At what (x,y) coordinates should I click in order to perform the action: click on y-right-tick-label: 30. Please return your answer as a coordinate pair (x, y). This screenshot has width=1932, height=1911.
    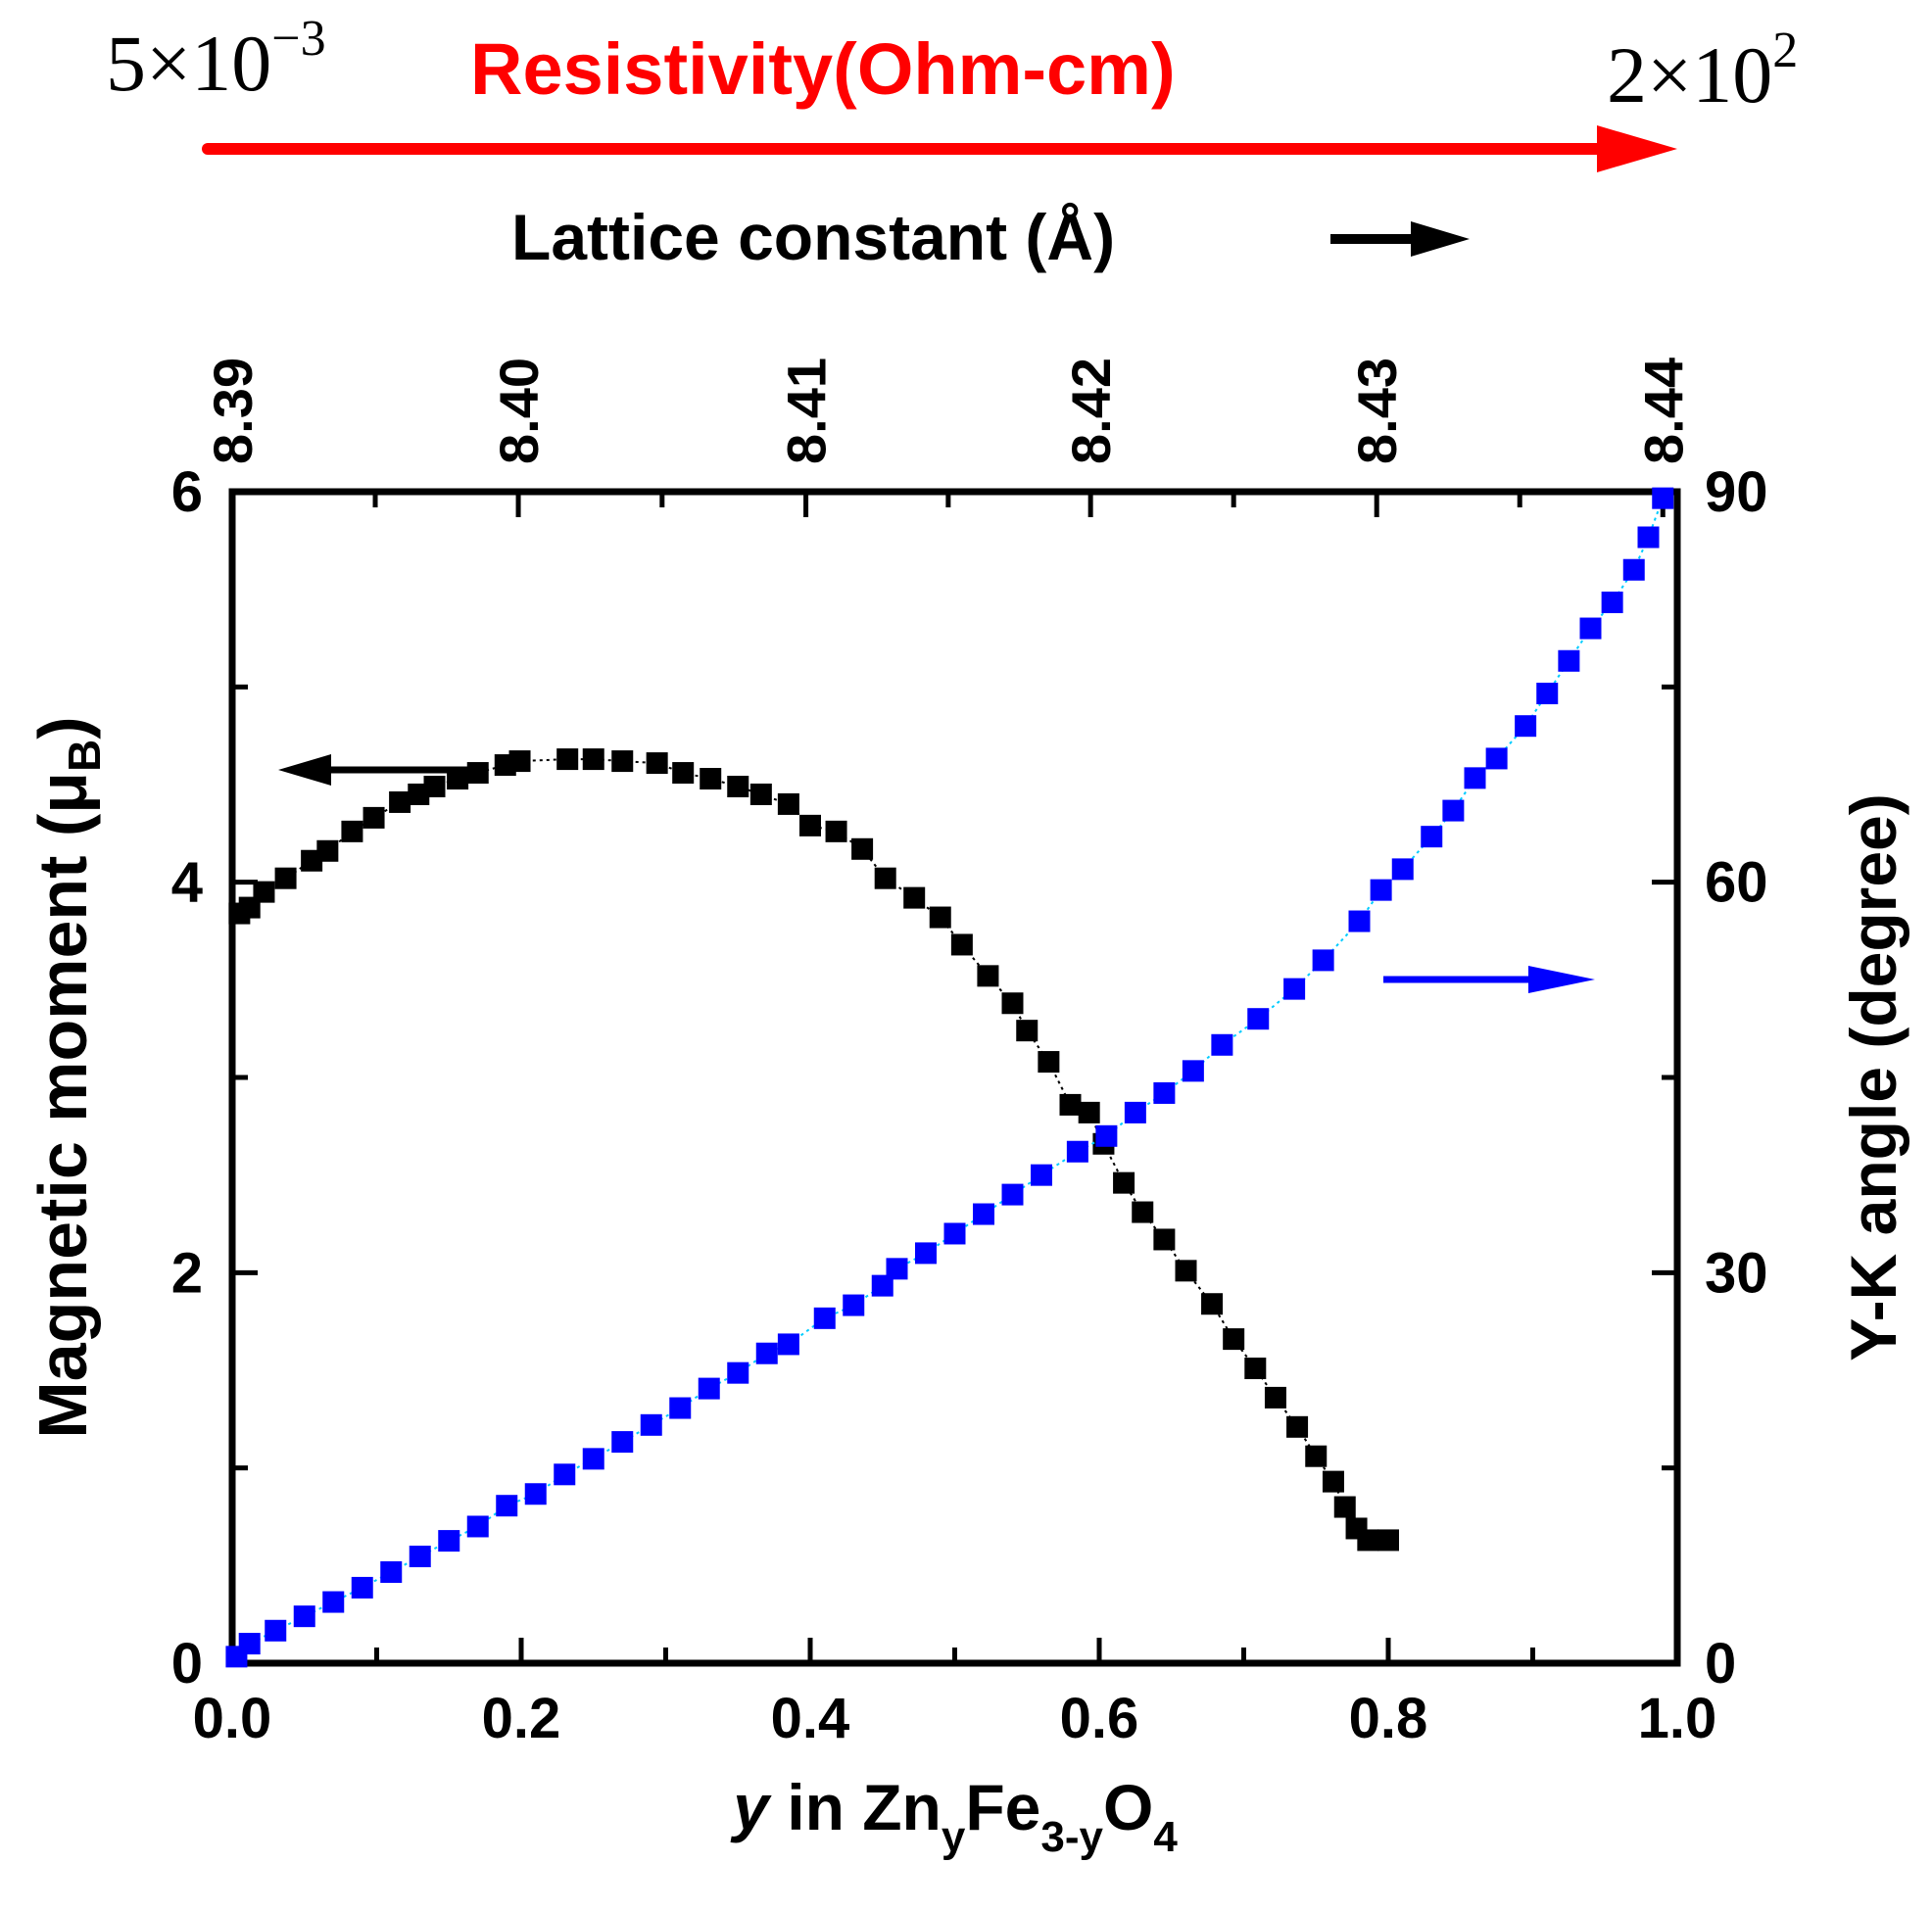
    Looking at the image, I should click on (1736, 1273).